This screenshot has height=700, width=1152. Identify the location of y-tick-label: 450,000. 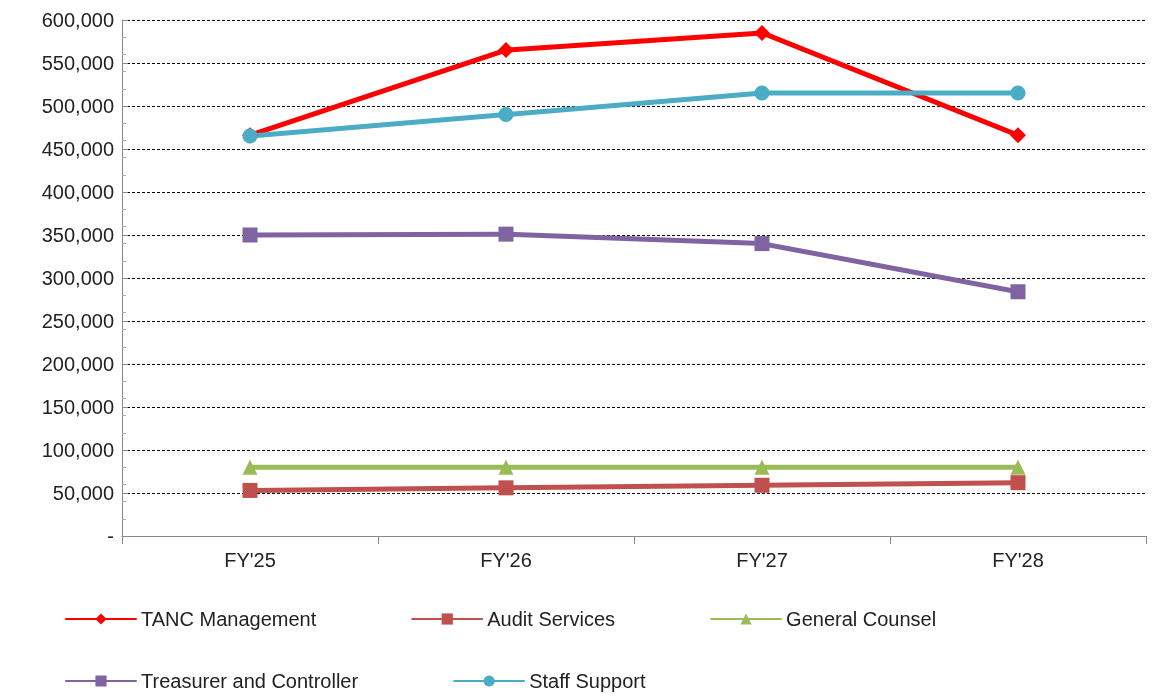
(77, 149).